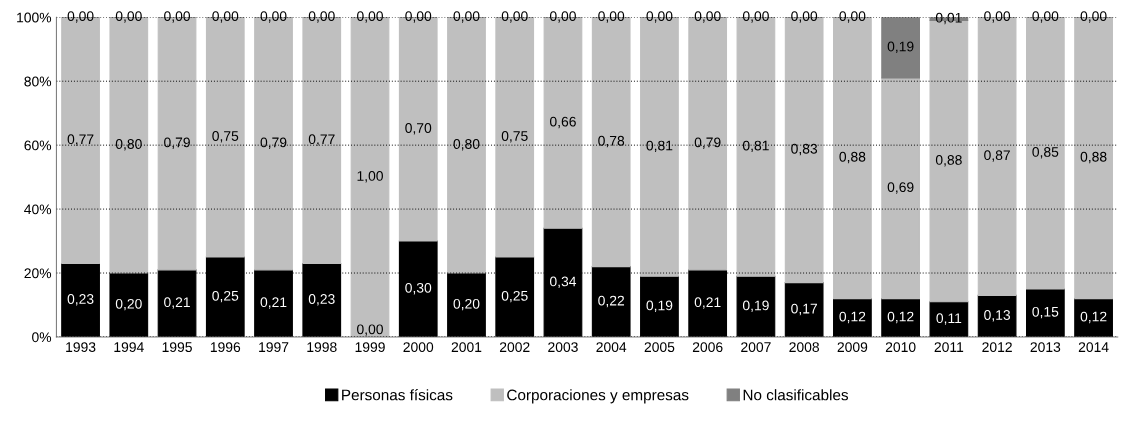 The height and width of the screenshot is (432, 1129). What do you see at coordinates (997, 156) in the screenshot?
I see `data-label: 0,87` at bounding box center [997, 156].